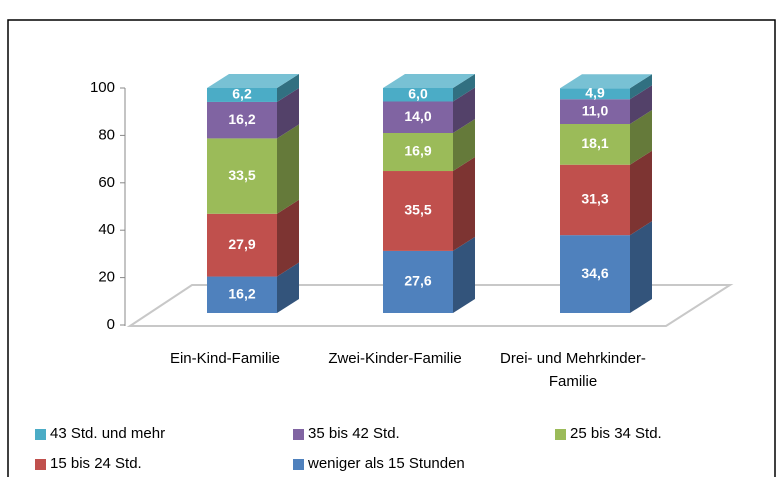 The height and width of the screenshot is (477, 783). What do you see at coordinates (386, 463) in the screenshot?
I see `legend-label: weniger als 15 Stunden` at bounding box center [386, 463].